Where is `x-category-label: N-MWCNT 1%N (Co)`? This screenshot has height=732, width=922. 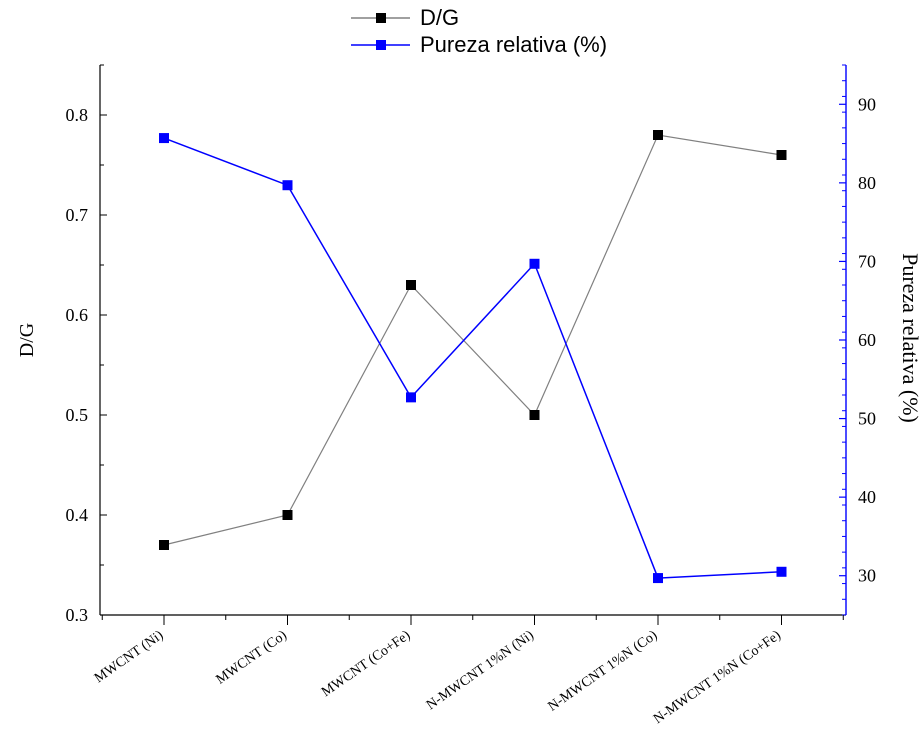
x-category-label: N-MWCNT 1%N (Co) is located at coordinates (603, 671).